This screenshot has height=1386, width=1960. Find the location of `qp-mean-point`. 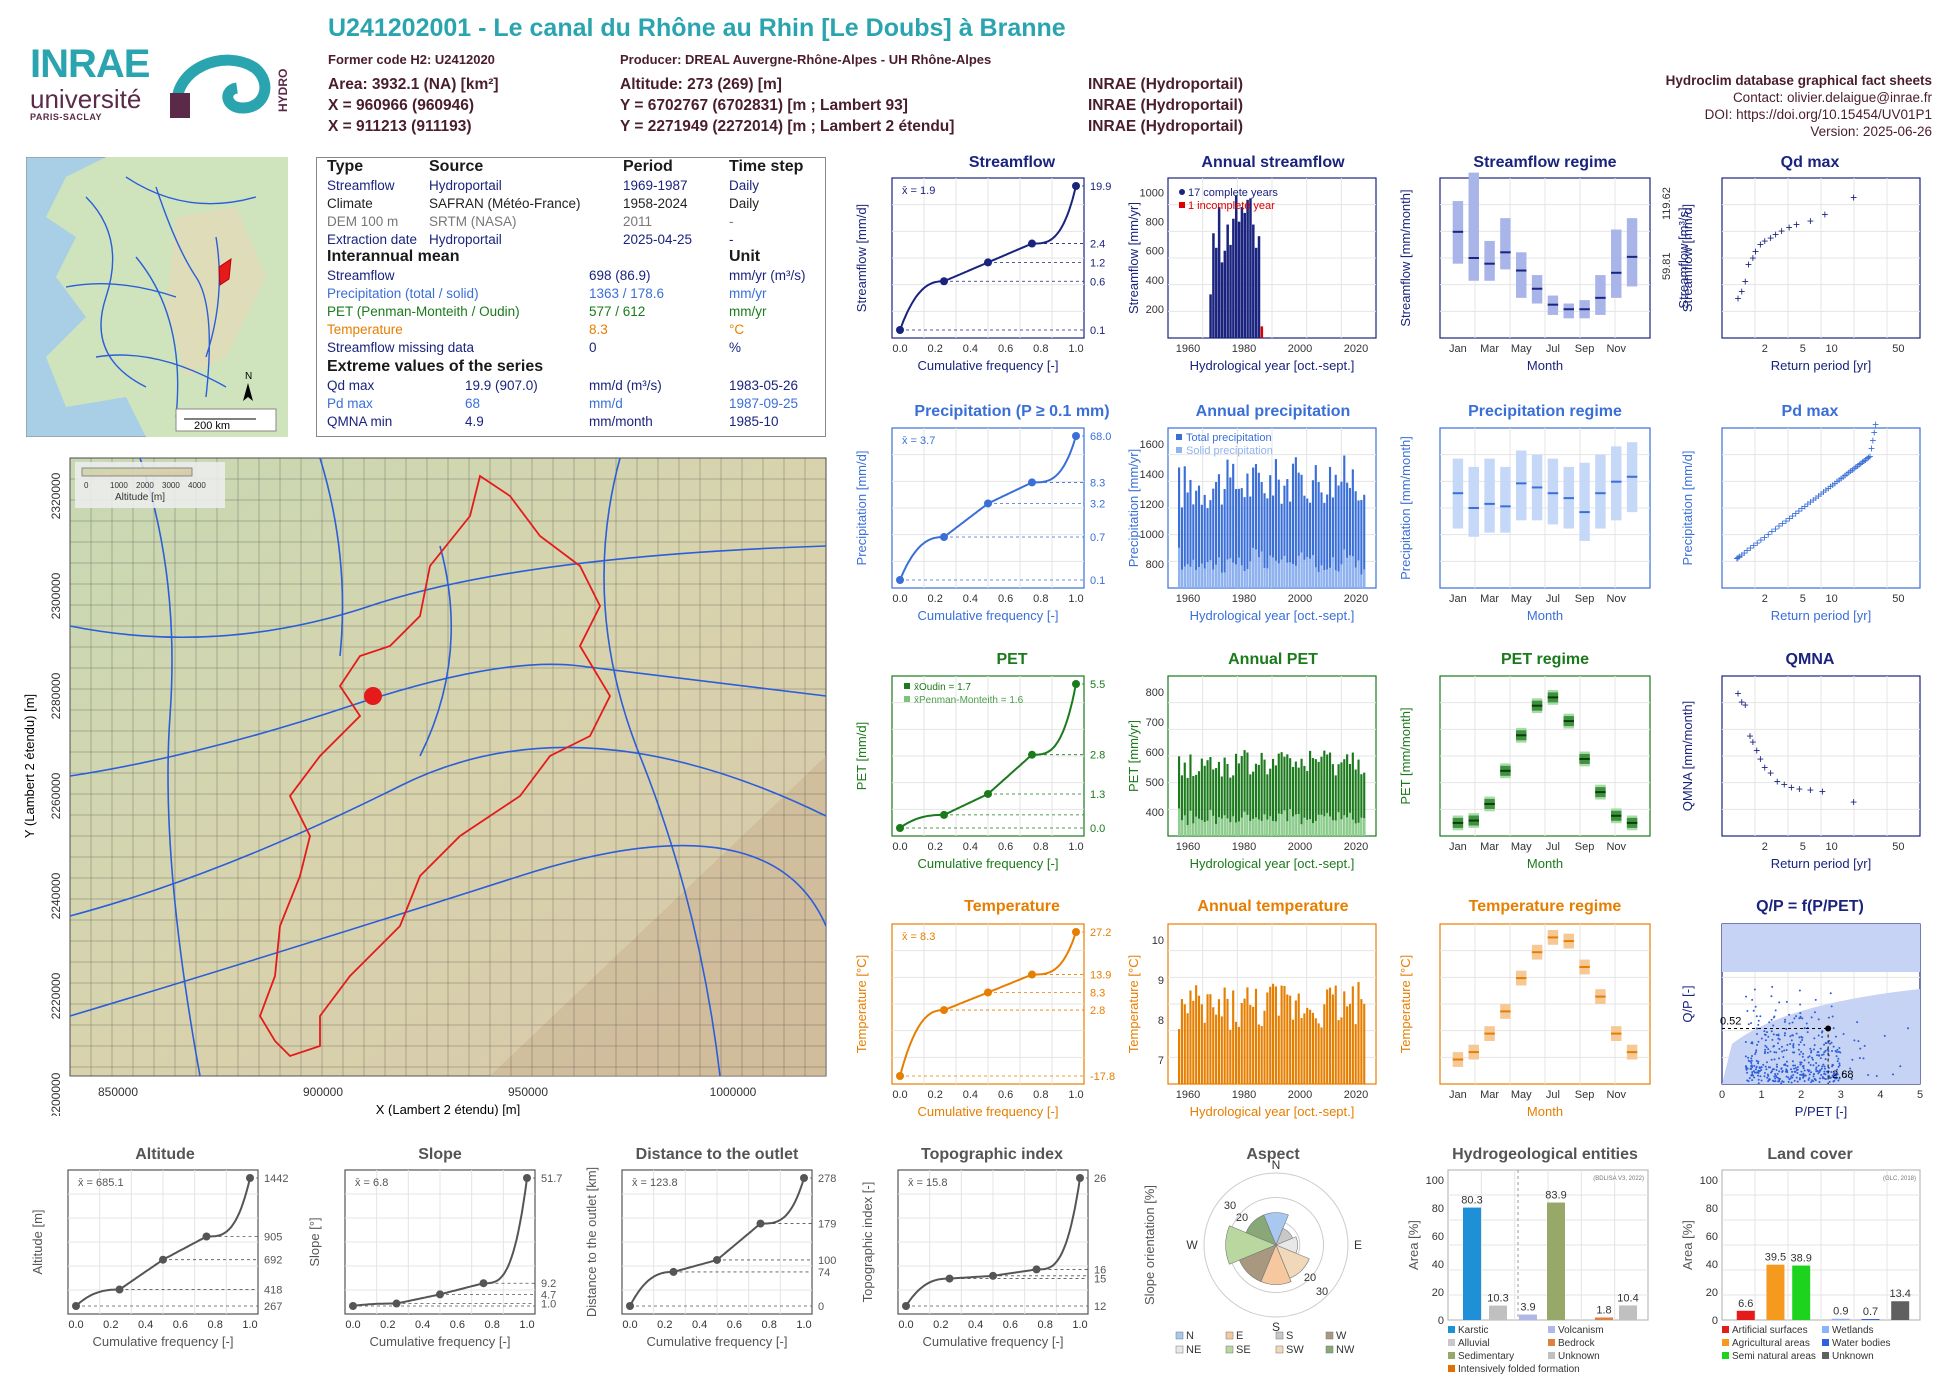

qp-mean-point is located at coordinates (1828, 1028).